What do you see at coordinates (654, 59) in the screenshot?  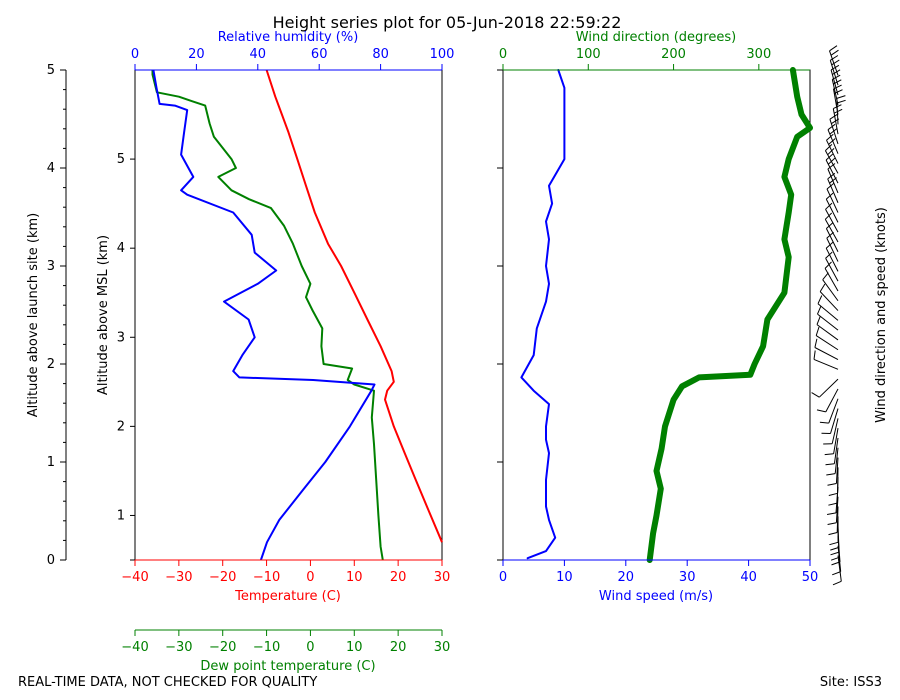 I see `wind-direction-axis: 0 100 200 300` at bounding box center [654, 59].